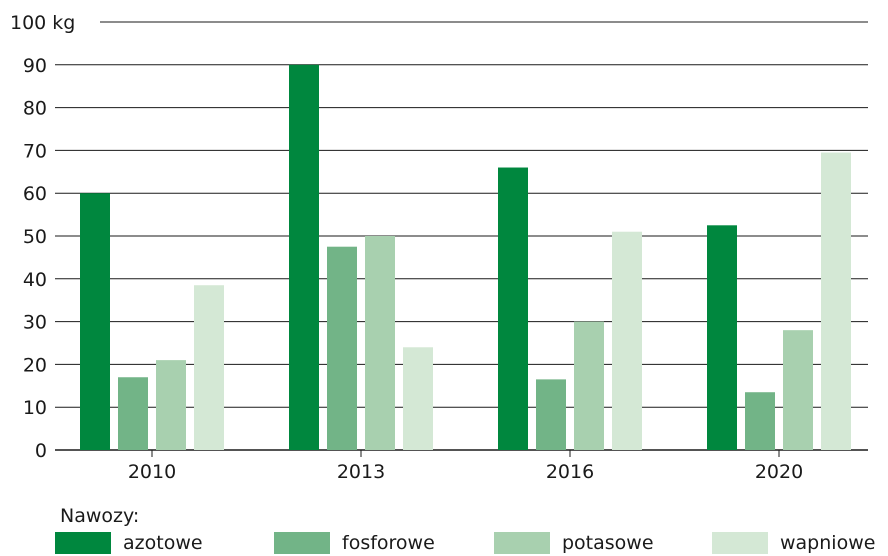 This screenshot has height=556, width=888. Describe the element at coordinates (171, 405) in the screenshot. I see `bar-potasowe-2010` at that location.